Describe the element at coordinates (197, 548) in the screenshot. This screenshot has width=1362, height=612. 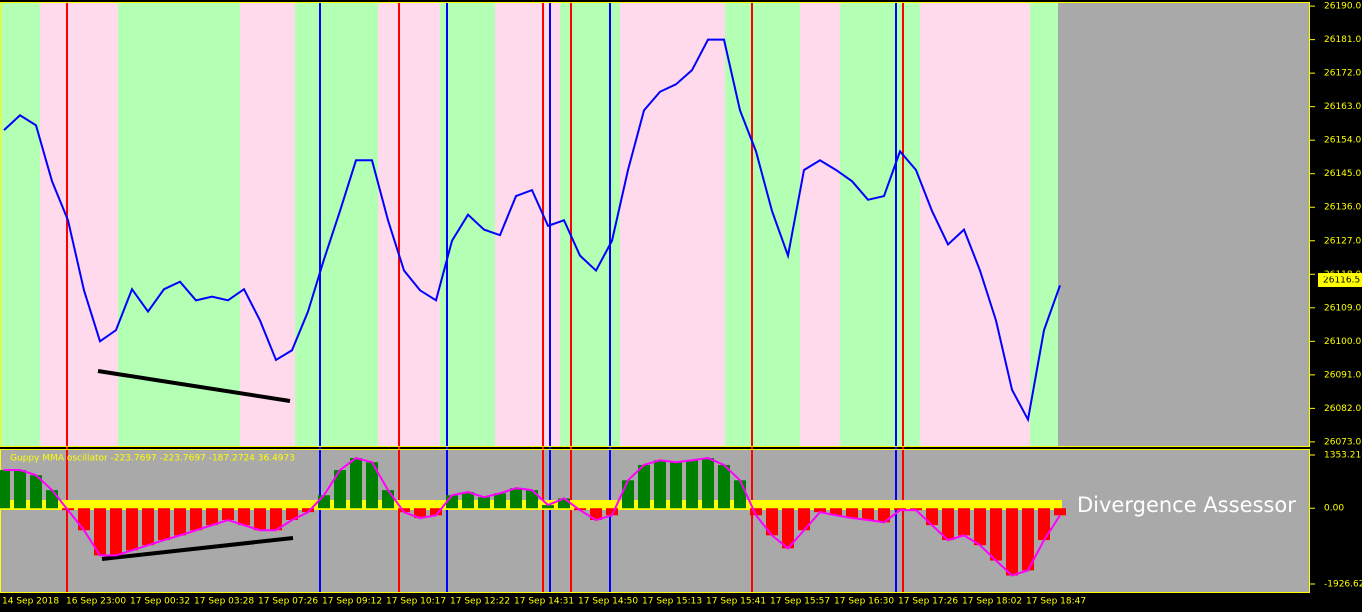
I see `divergence-line` at that location.